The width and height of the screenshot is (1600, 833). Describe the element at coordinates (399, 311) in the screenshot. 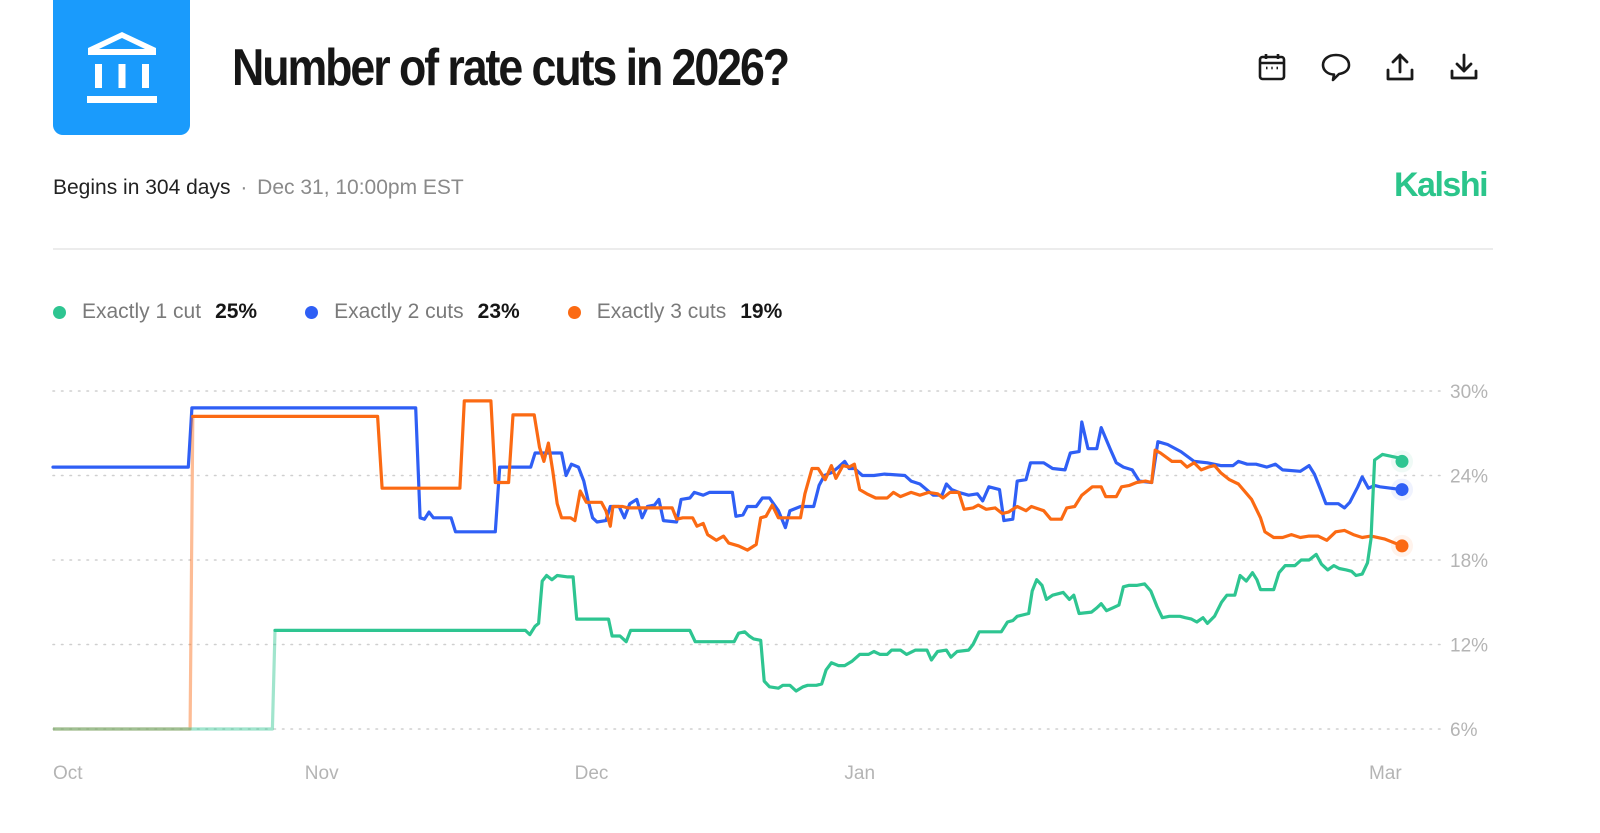

I see `legend-label: Exactly 2 cuts` at that location.